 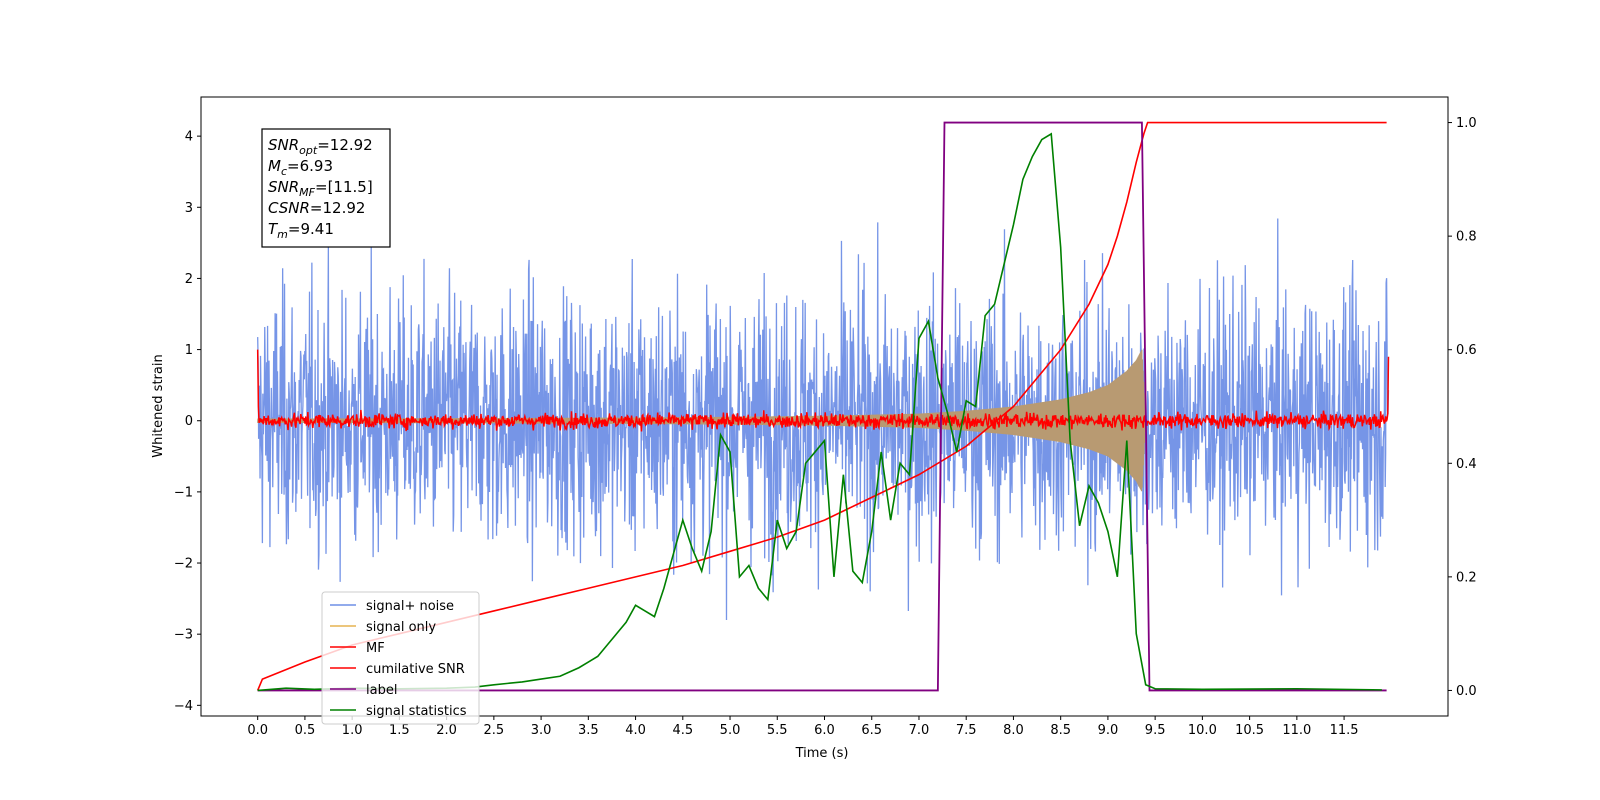 I want to click on x-tick-label: 5.0, so click(x=730, y=730).